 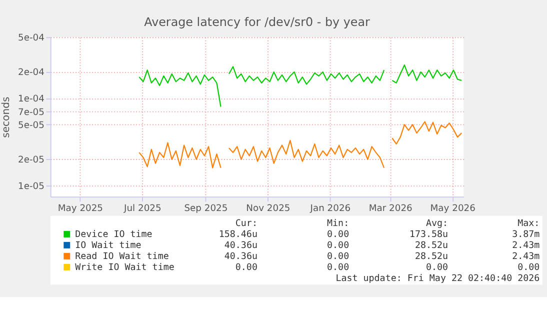 What do you see at coordinates (122, 256) in the screenshot?
I see `legend-label: Read IO Wait time` at bounding box center [122, 256].